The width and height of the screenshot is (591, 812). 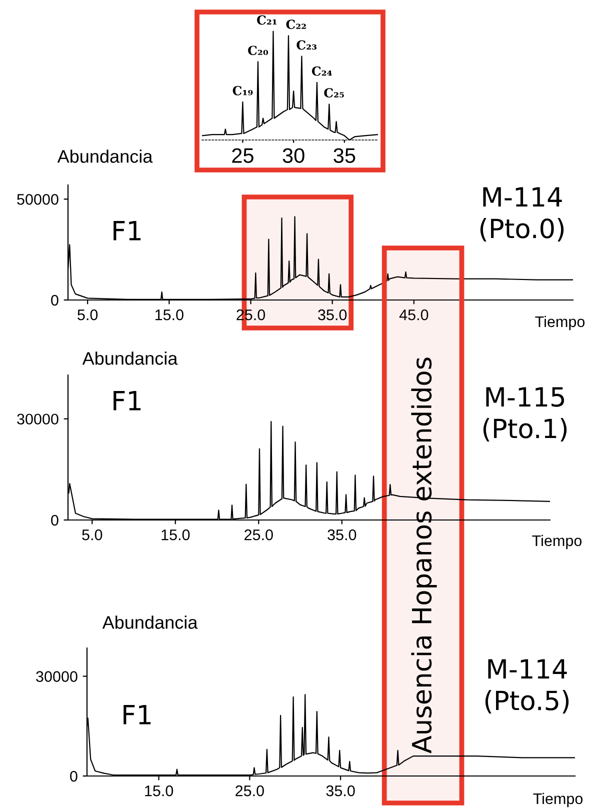 I want to click on y-tick-label: 50000, so click(x=37, y=199).